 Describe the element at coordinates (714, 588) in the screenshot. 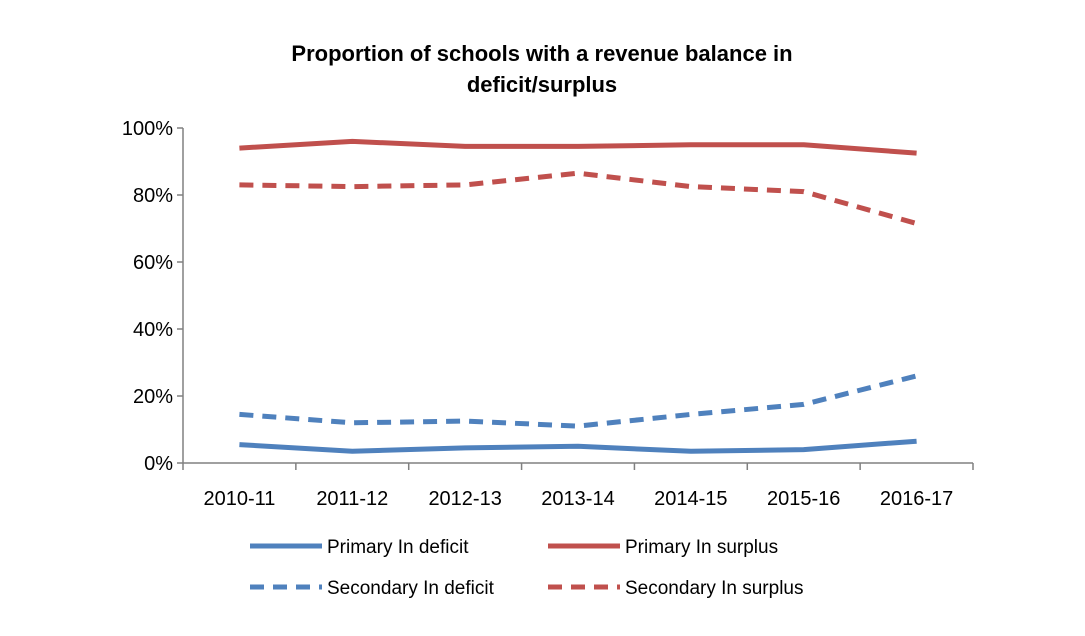

I see `legend-label: Secondary In surplus` at that location.